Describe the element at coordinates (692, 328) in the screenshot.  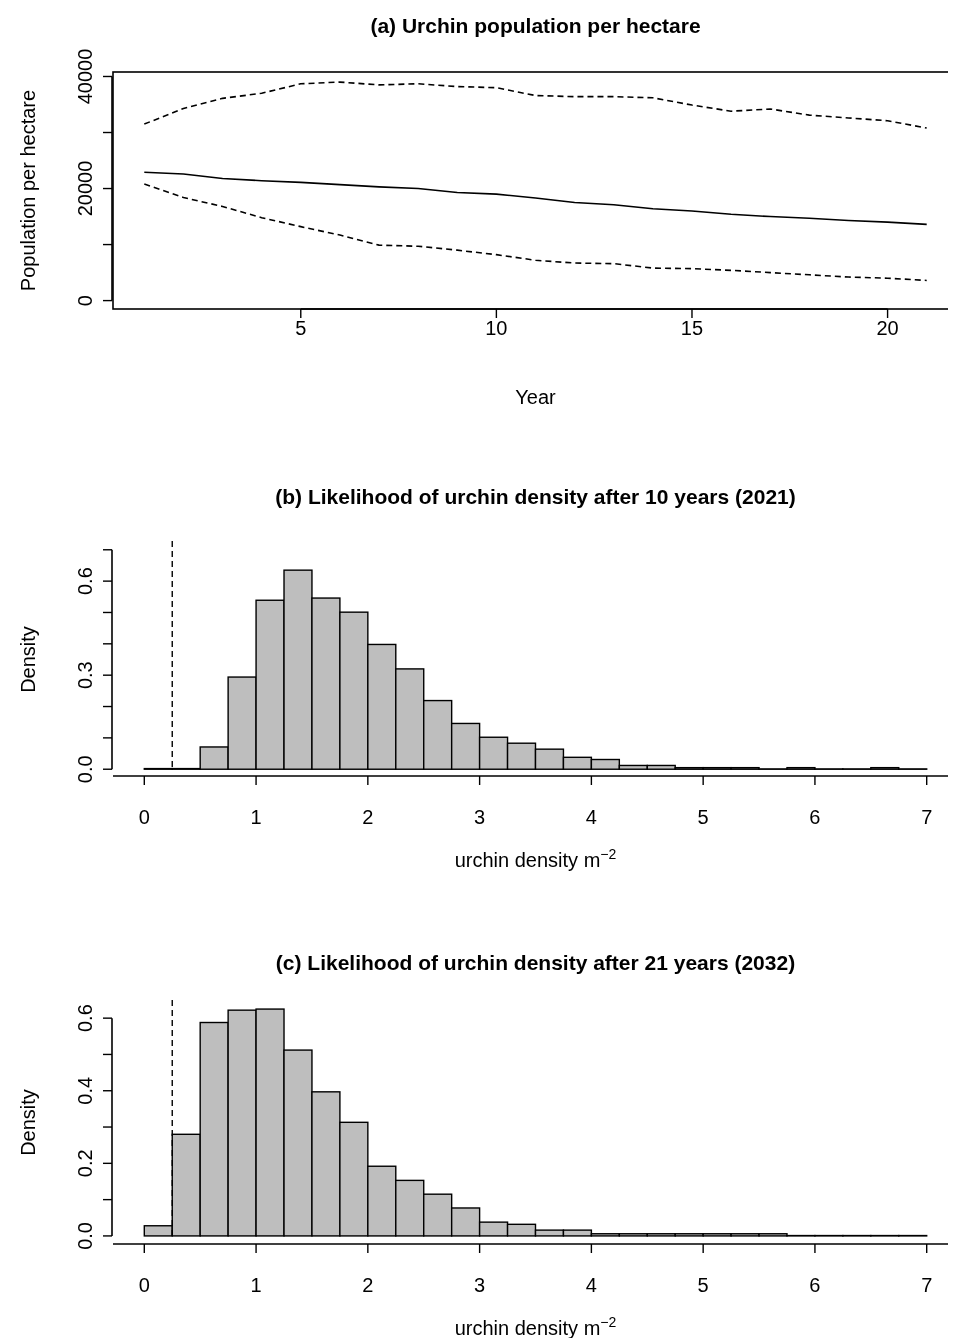
I see `x-tick-label: 15` at that location.